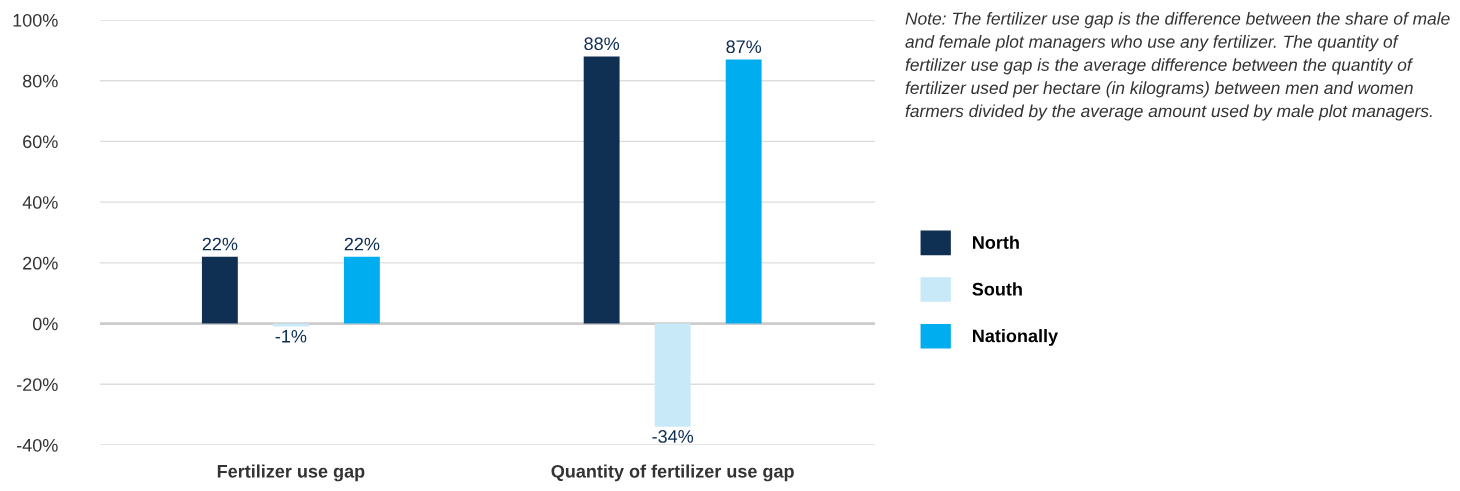  I want to click on text: -1%, so click(291, 336).